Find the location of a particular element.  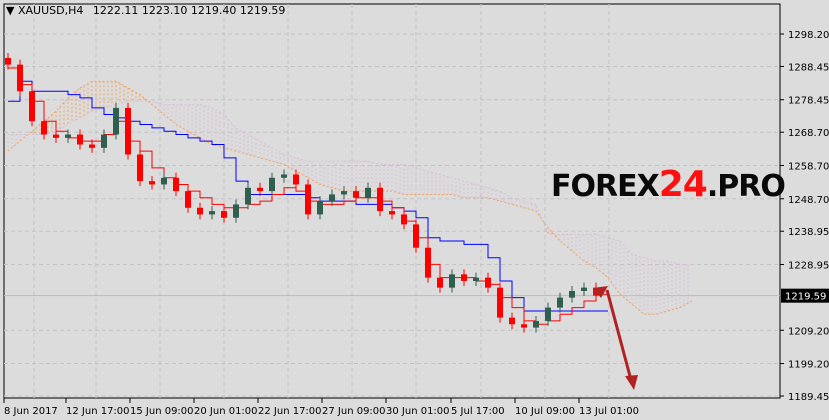

triangle-down-icon: ▼ is located at coordinates (10, 10).